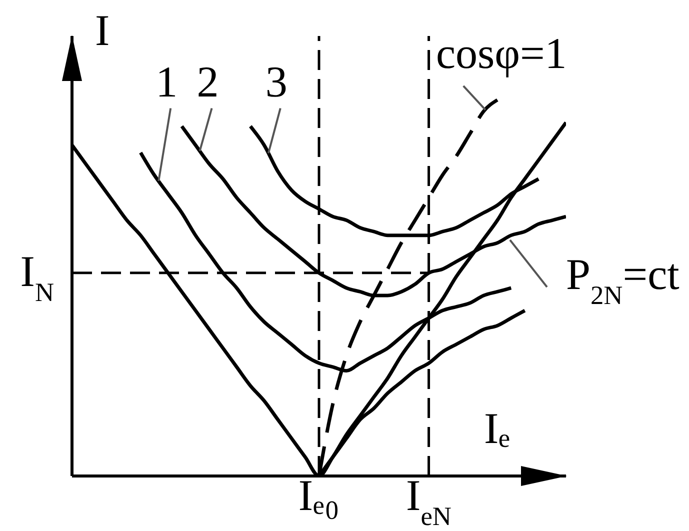 The image size is (689, 531). Describe the element at coordinates (497, 428) in the screenshot. I see `x-axis-title: Iₑ` at that location.